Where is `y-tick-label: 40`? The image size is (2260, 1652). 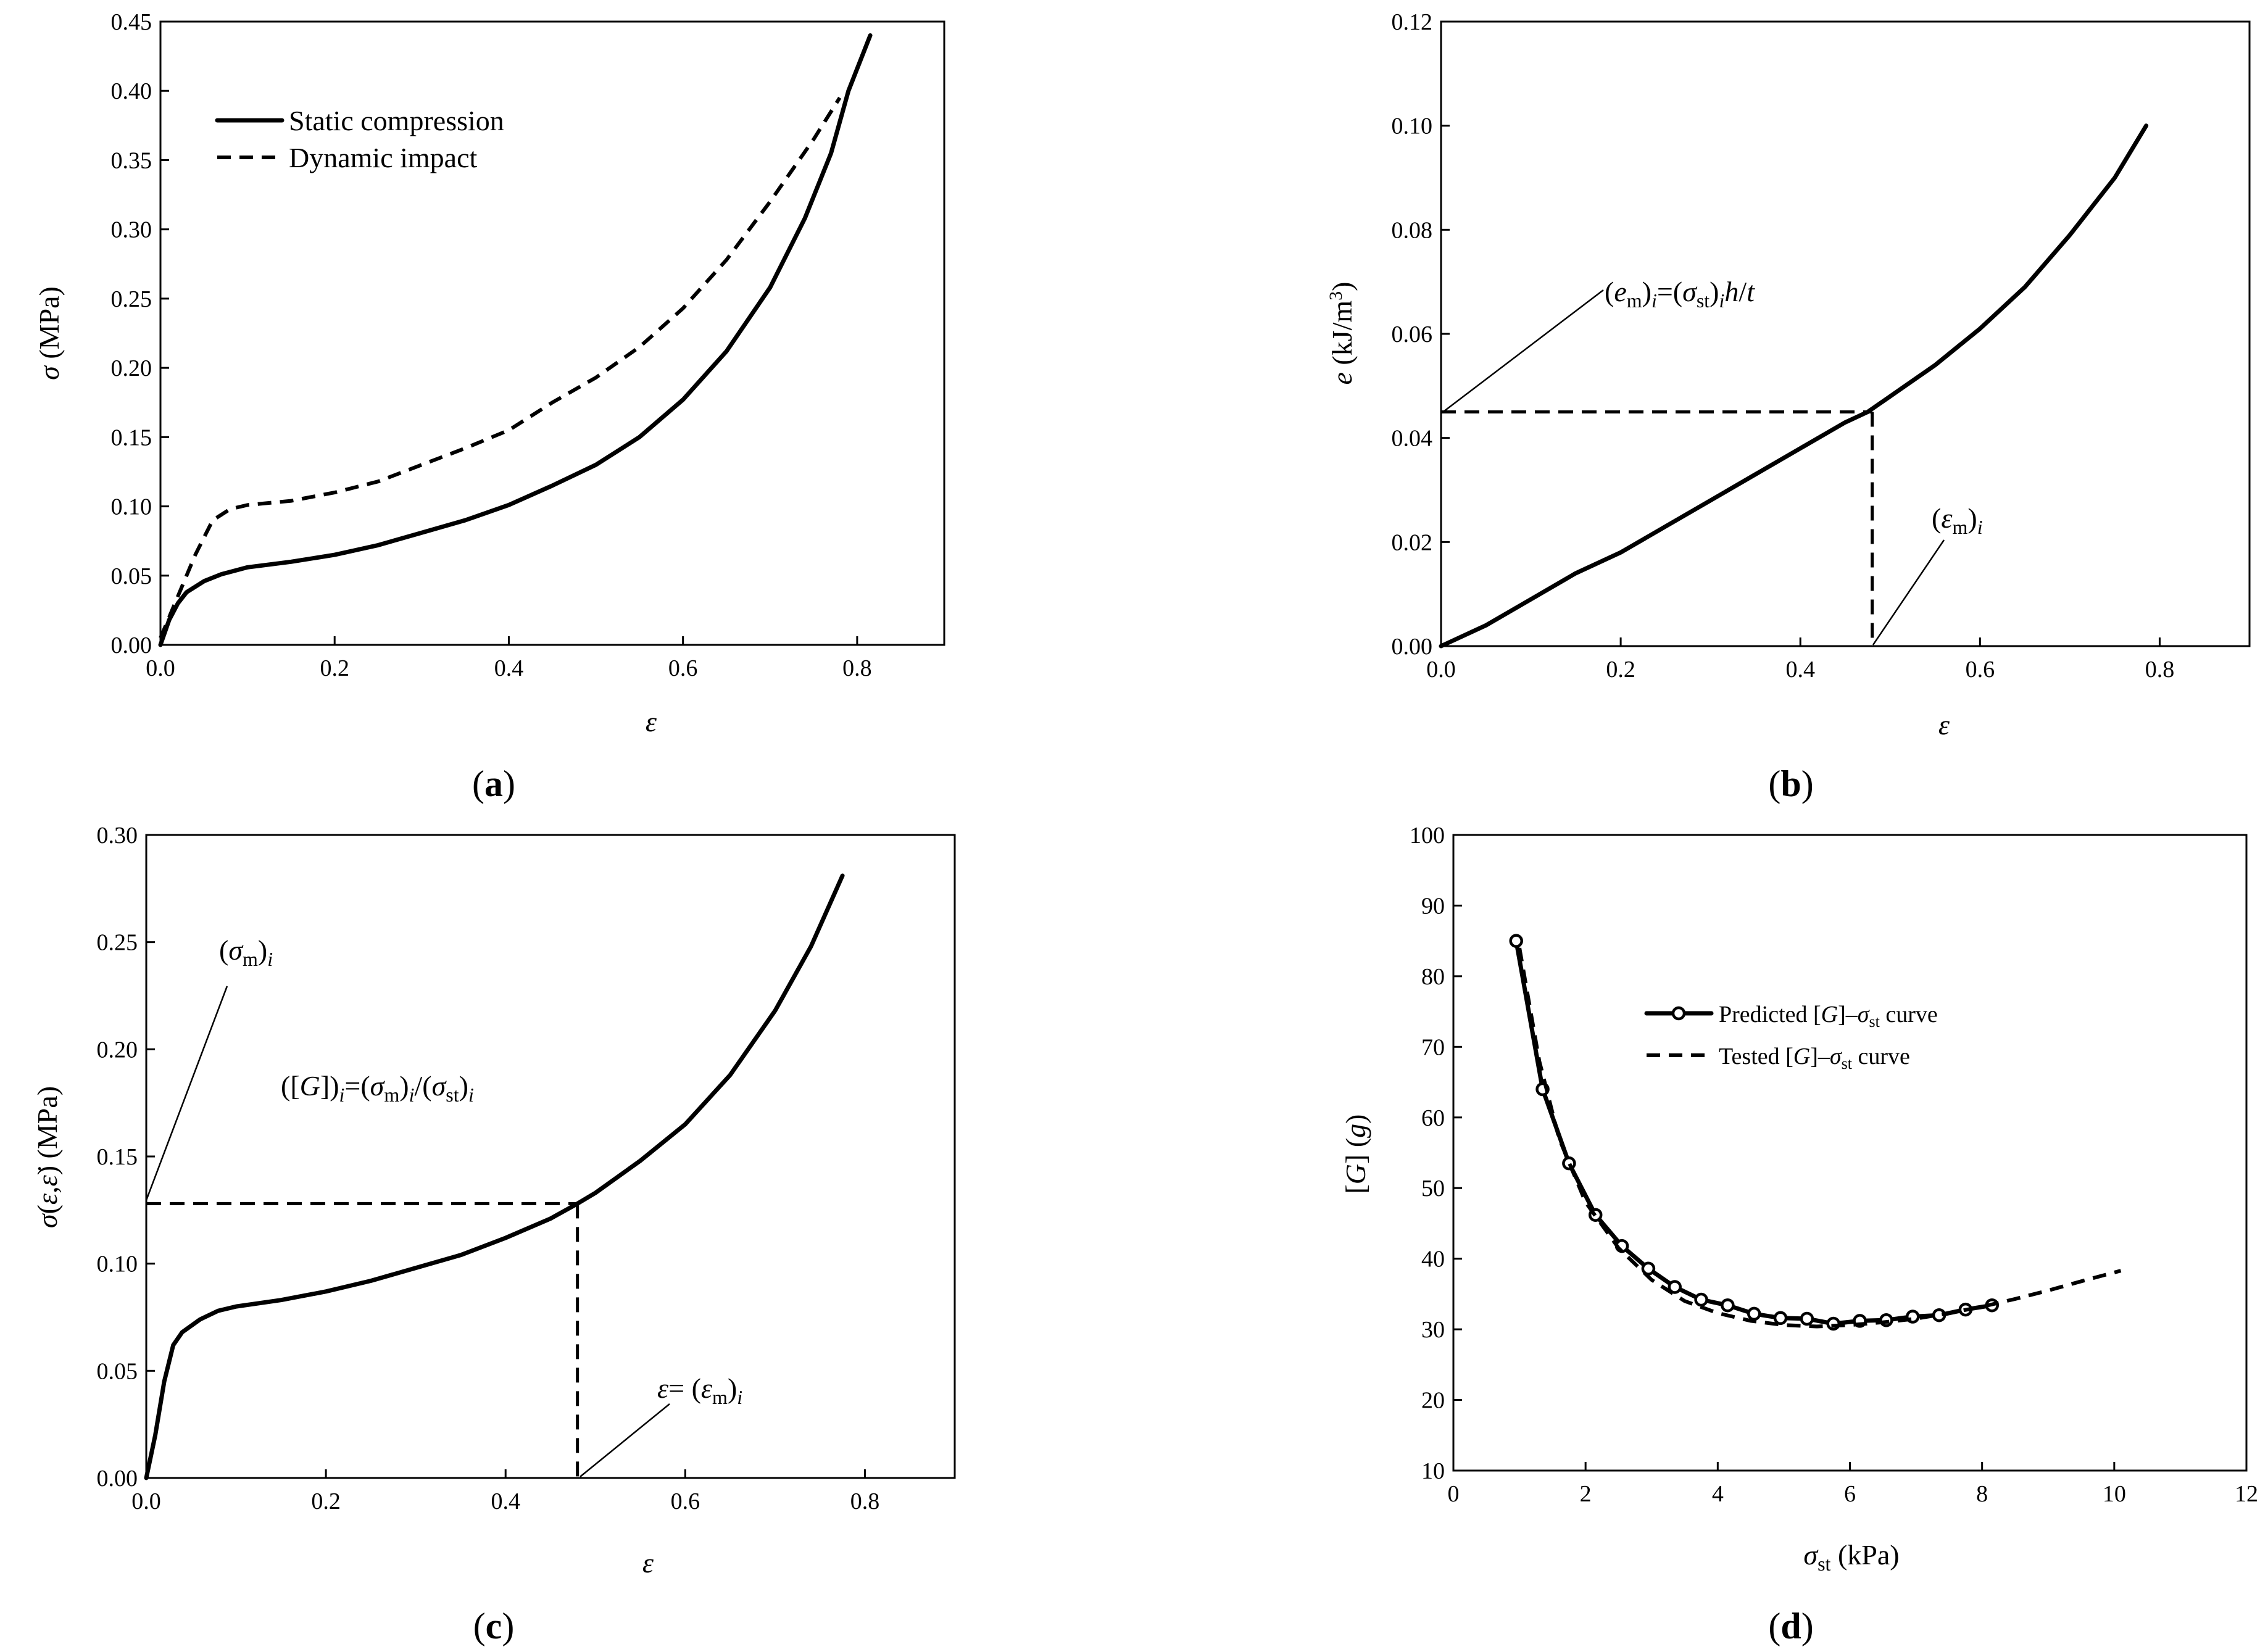
y-tick-label: 40 is located at coordinates (1433, 1259).